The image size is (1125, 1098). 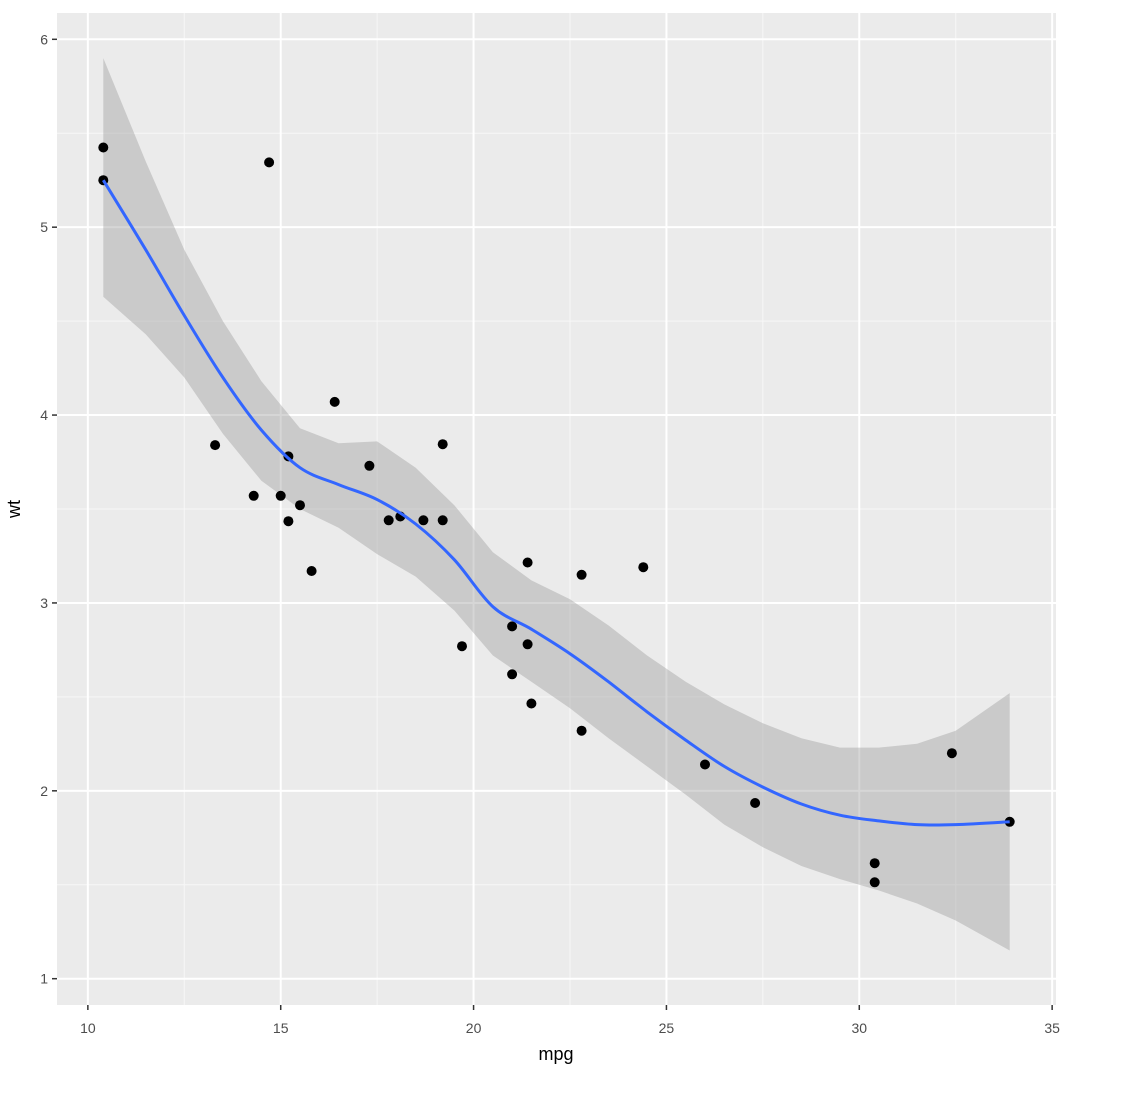 What do you see at coordinates (1052, 1028) in the screenshot?
I see `x-tick-label: 35` at bounding box center [1052, 1028].